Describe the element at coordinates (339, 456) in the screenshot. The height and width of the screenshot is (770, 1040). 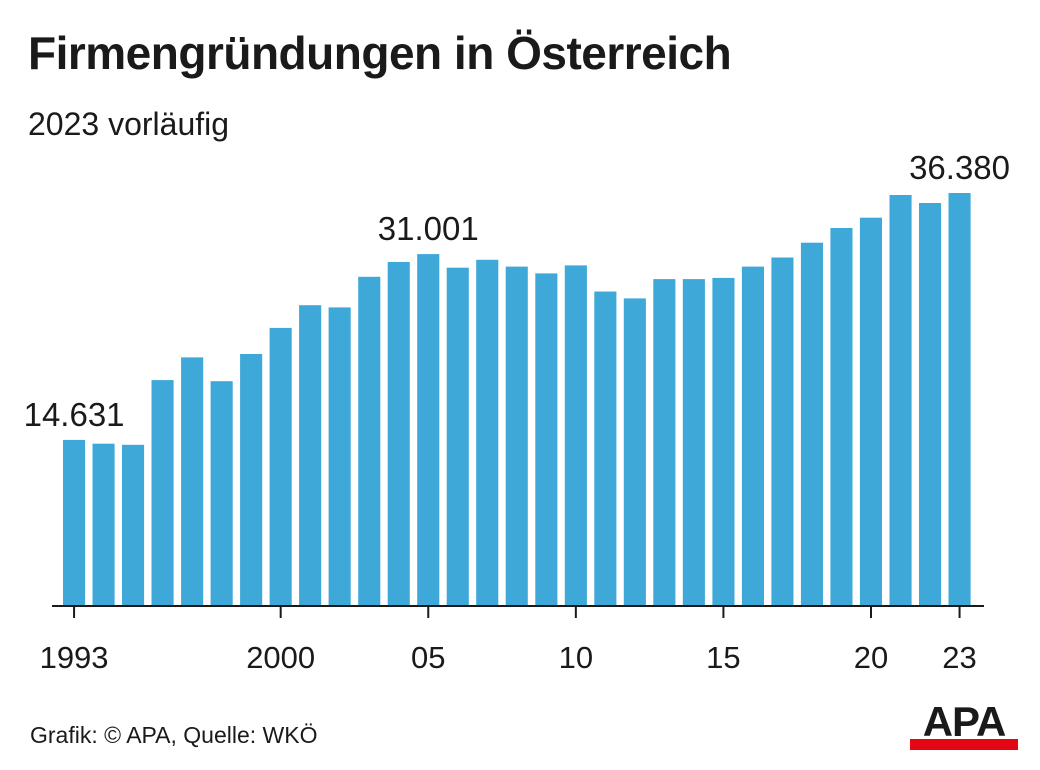
I see `bar-2002` at that location.